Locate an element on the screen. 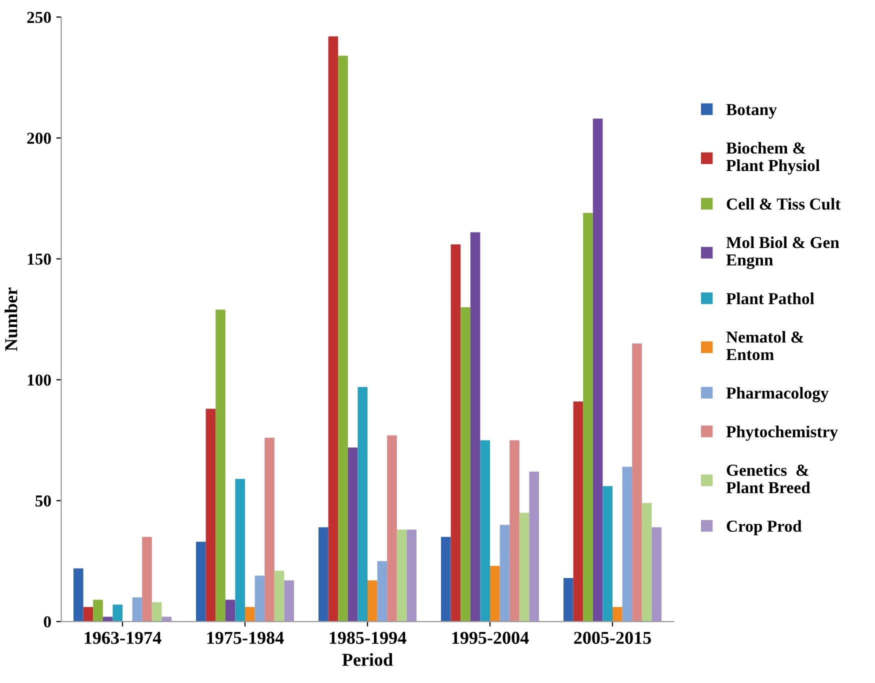 The height and width of the screenshot is (683, 875). legend-label: Biochem & Plant Physiol is located at coordinates (773, 158).